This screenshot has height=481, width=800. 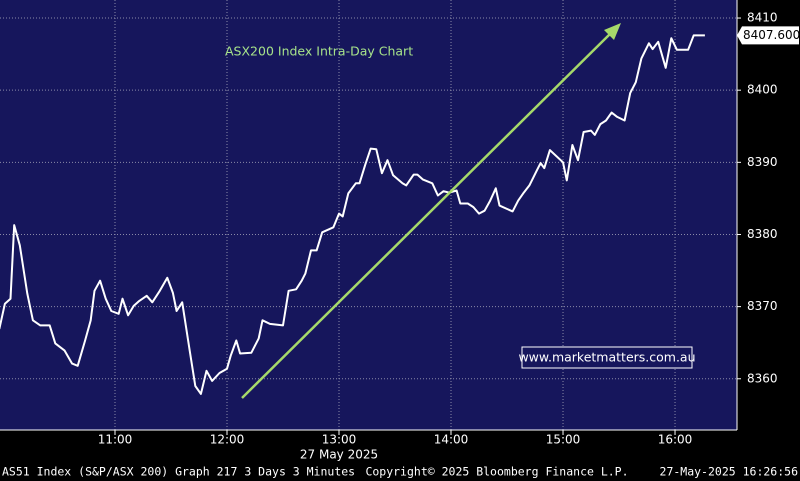 I want to click on footer-right: 27-May-2025 16:26:56, so click(x=729, y=472).